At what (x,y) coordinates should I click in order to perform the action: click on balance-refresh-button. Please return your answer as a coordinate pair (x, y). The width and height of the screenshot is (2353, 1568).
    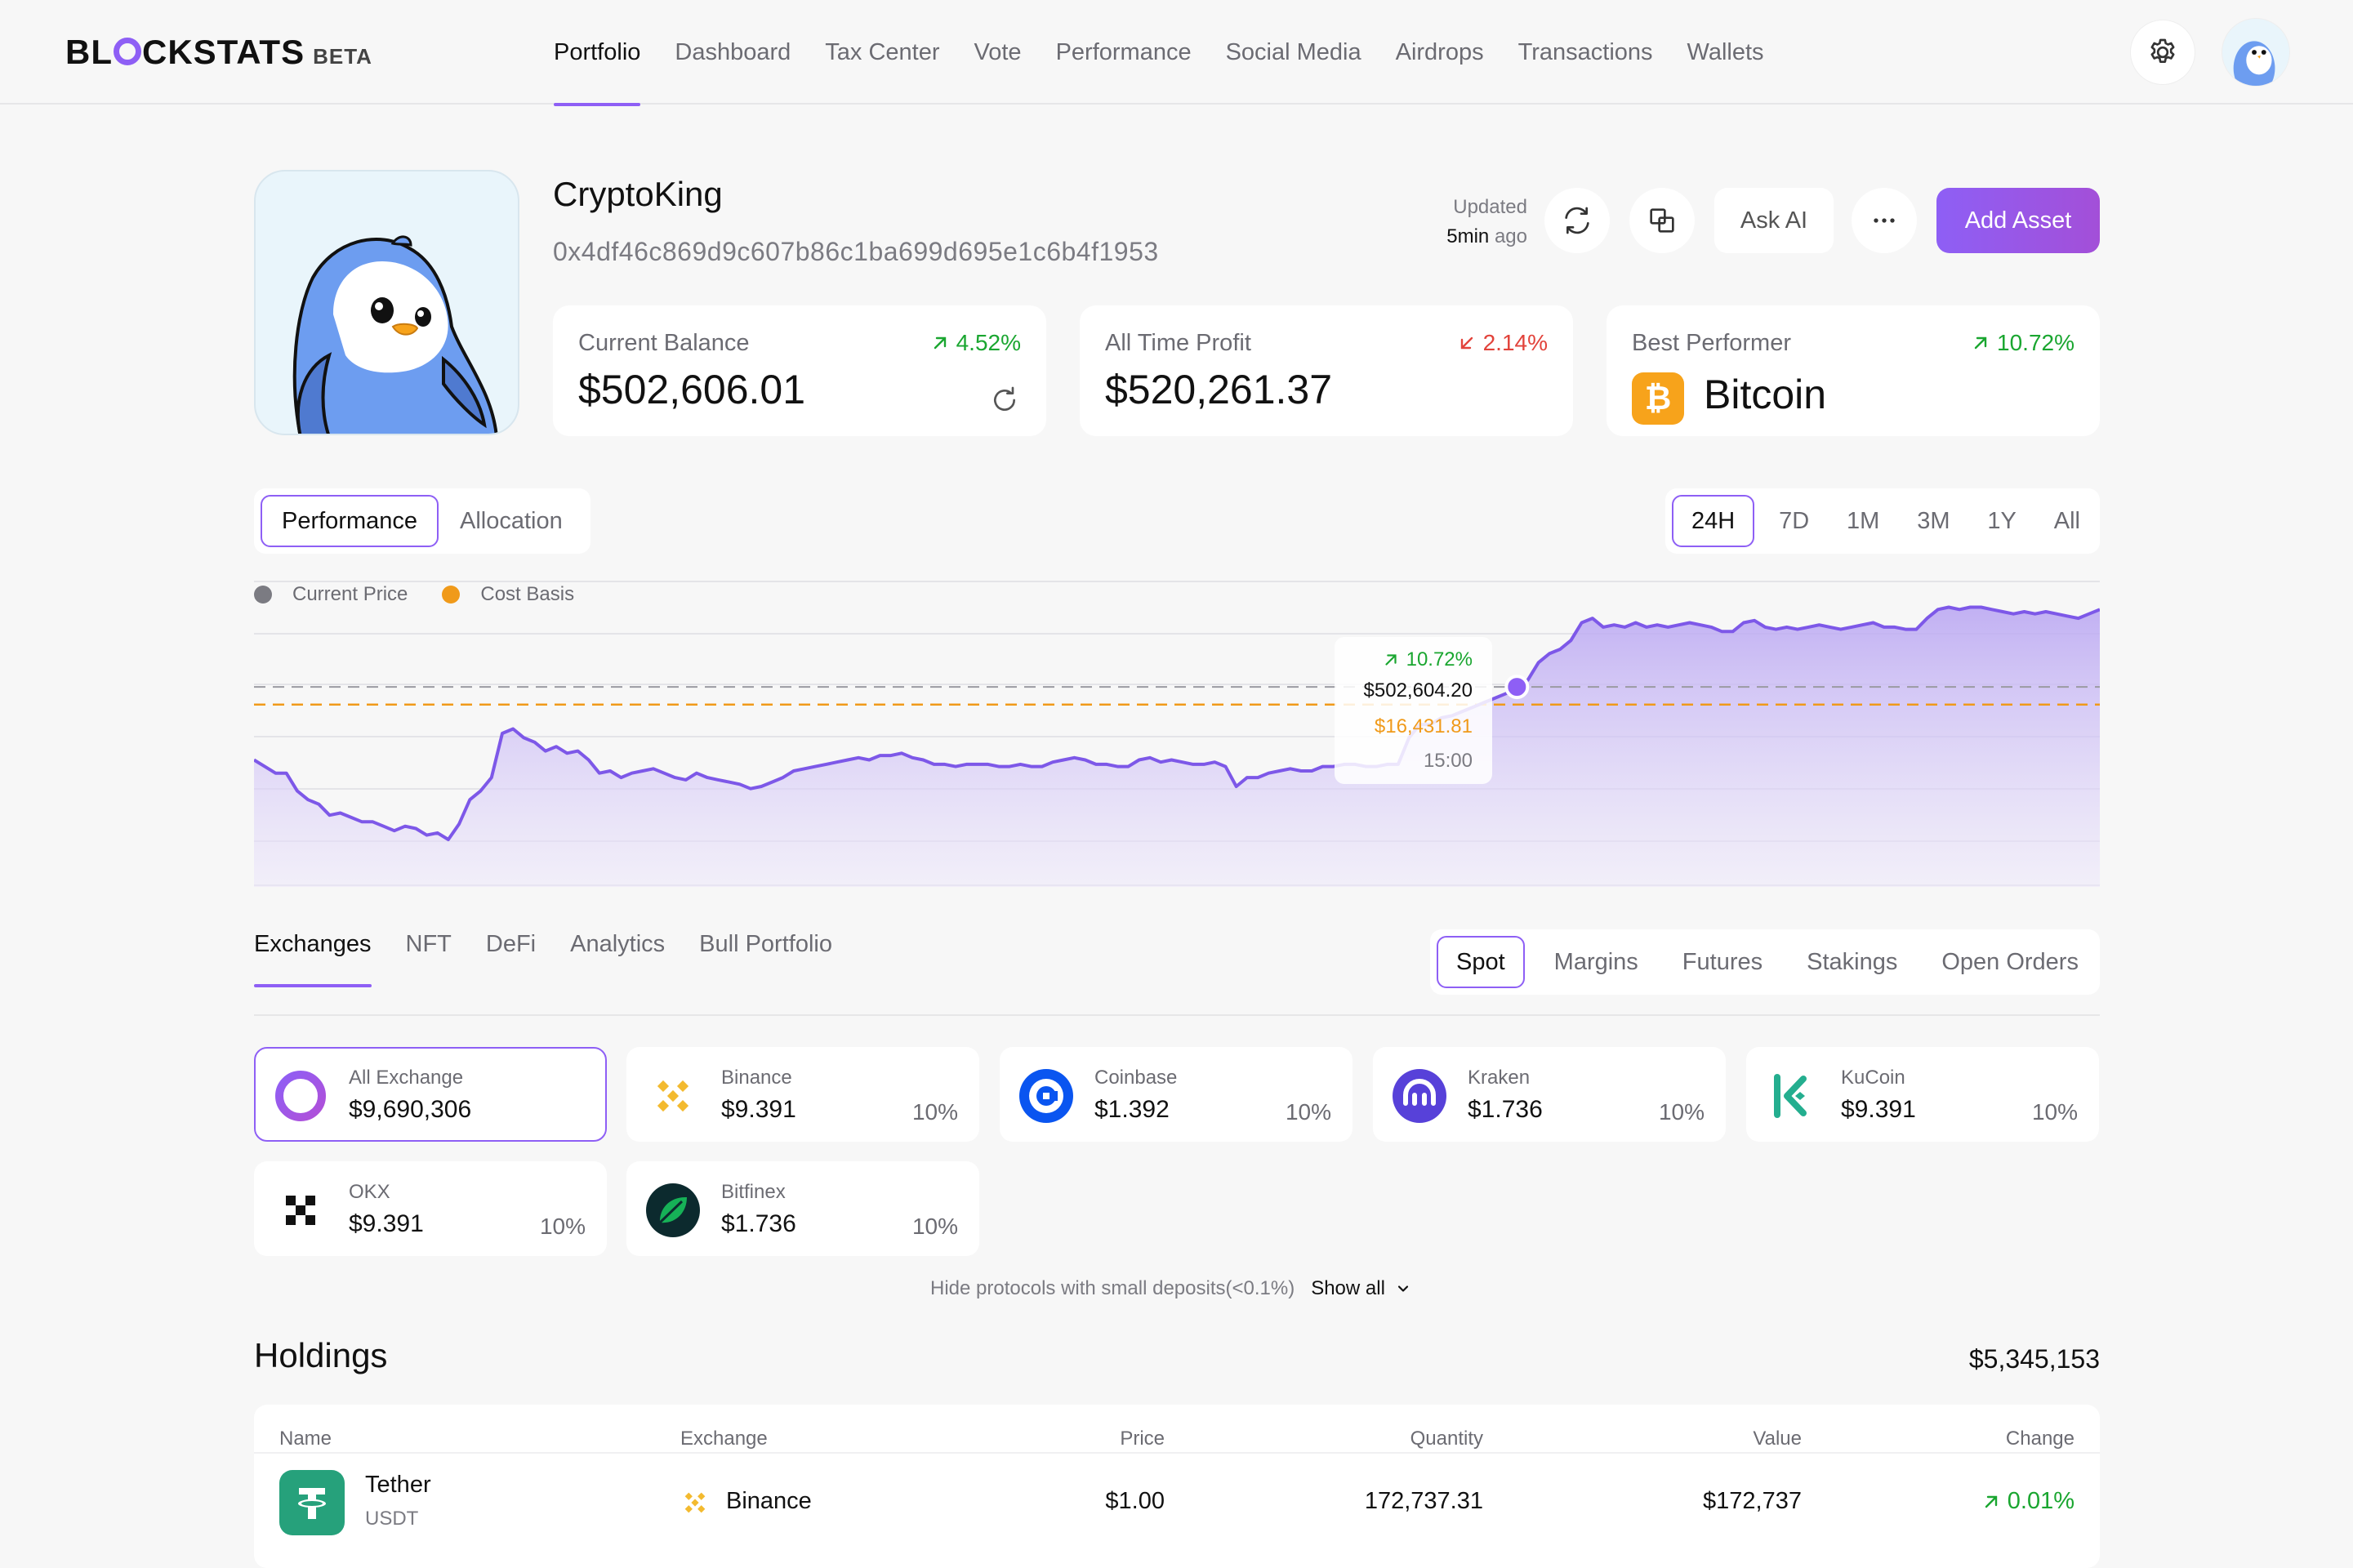
    Looking at the image, I should click on (1004, 402).